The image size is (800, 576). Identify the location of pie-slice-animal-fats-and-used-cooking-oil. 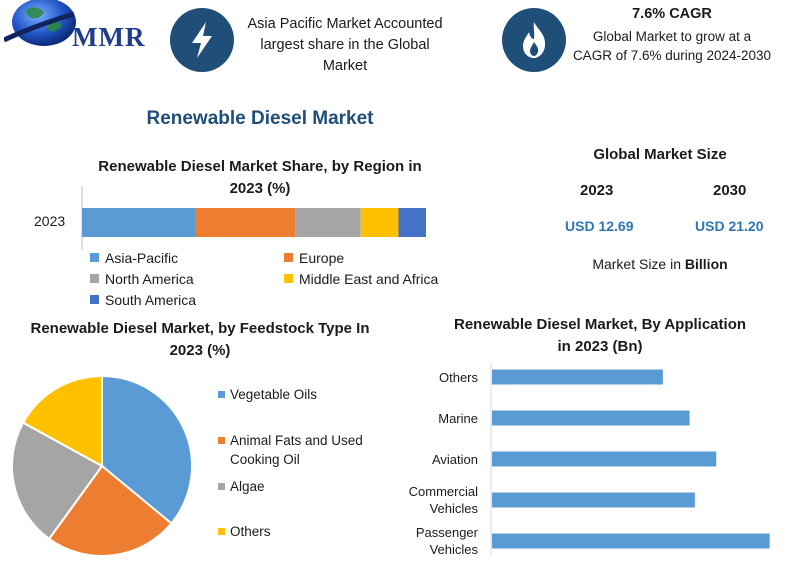
(110, 510).